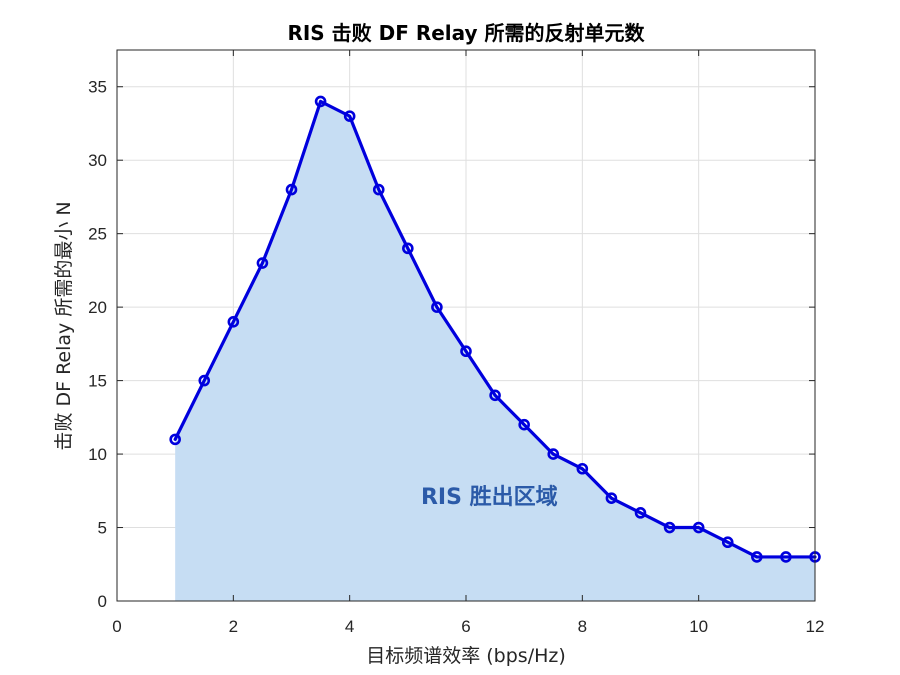  What do you see at coordinates (97, 307) in the screenshot?
I see `y-tick-label: 20` at bounding box center [97, 307].